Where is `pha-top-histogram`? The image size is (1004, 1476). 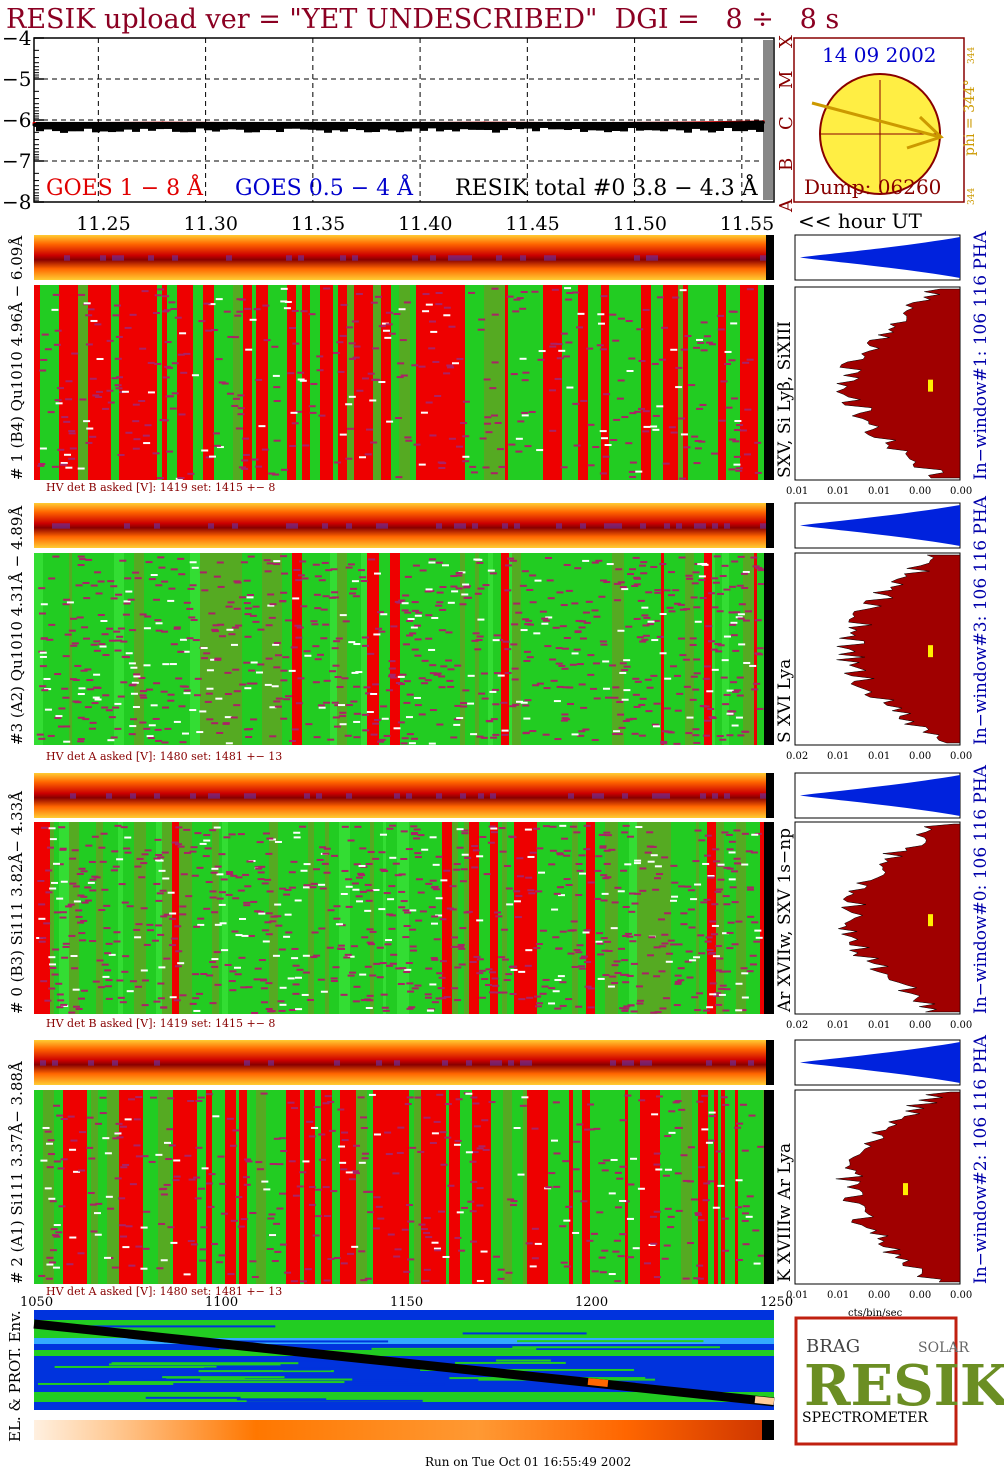 pha-top-histogram is located at coordinates (880, 525).